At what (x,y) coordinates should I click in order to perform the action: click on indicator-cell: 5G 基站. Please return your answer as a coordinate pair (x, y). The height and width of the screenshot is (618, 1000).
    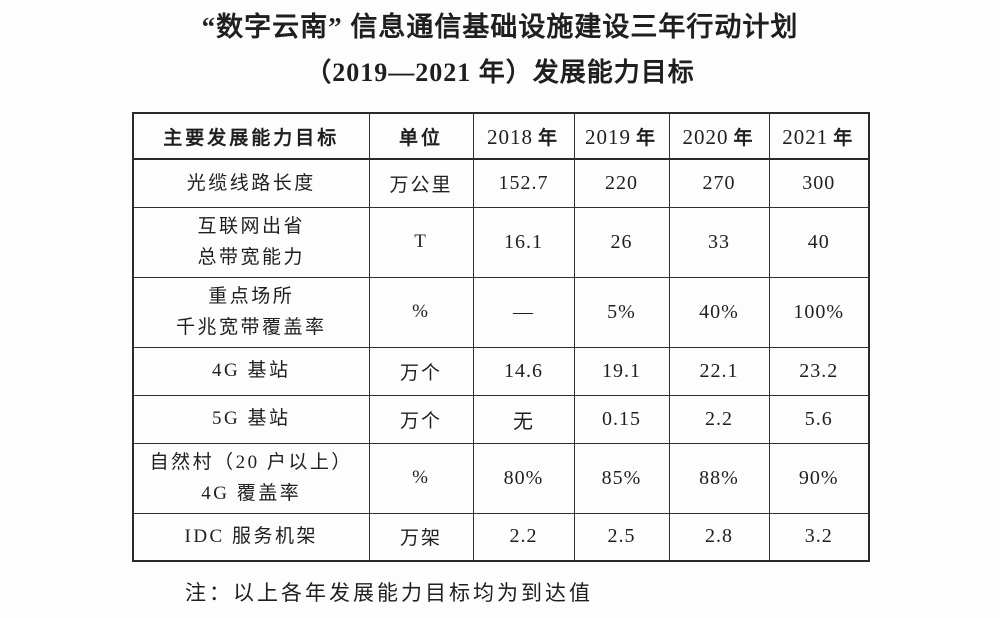
    Looking at the image, I should click on (251, 419).